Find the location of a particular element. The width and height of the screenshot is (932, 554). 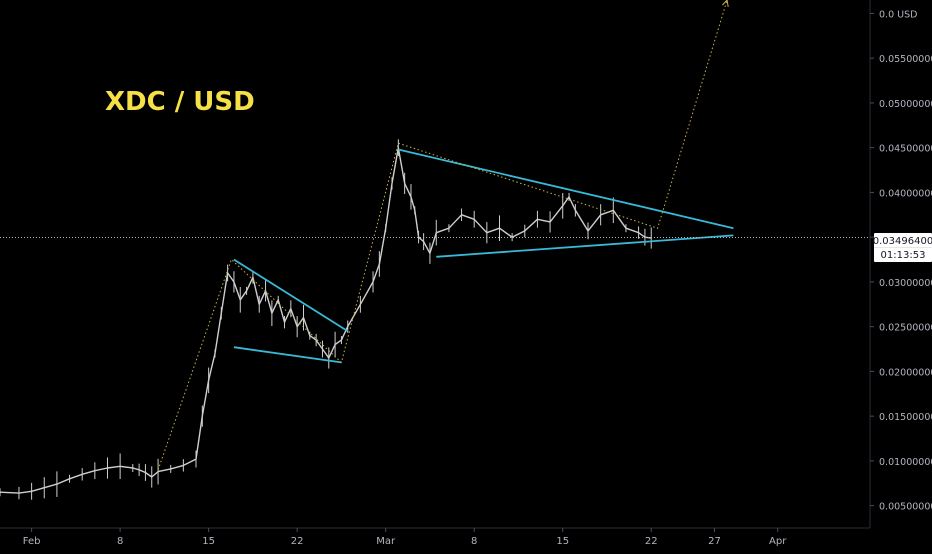

countdown-label: 01:13:53 is located at coordinates (903, 255).